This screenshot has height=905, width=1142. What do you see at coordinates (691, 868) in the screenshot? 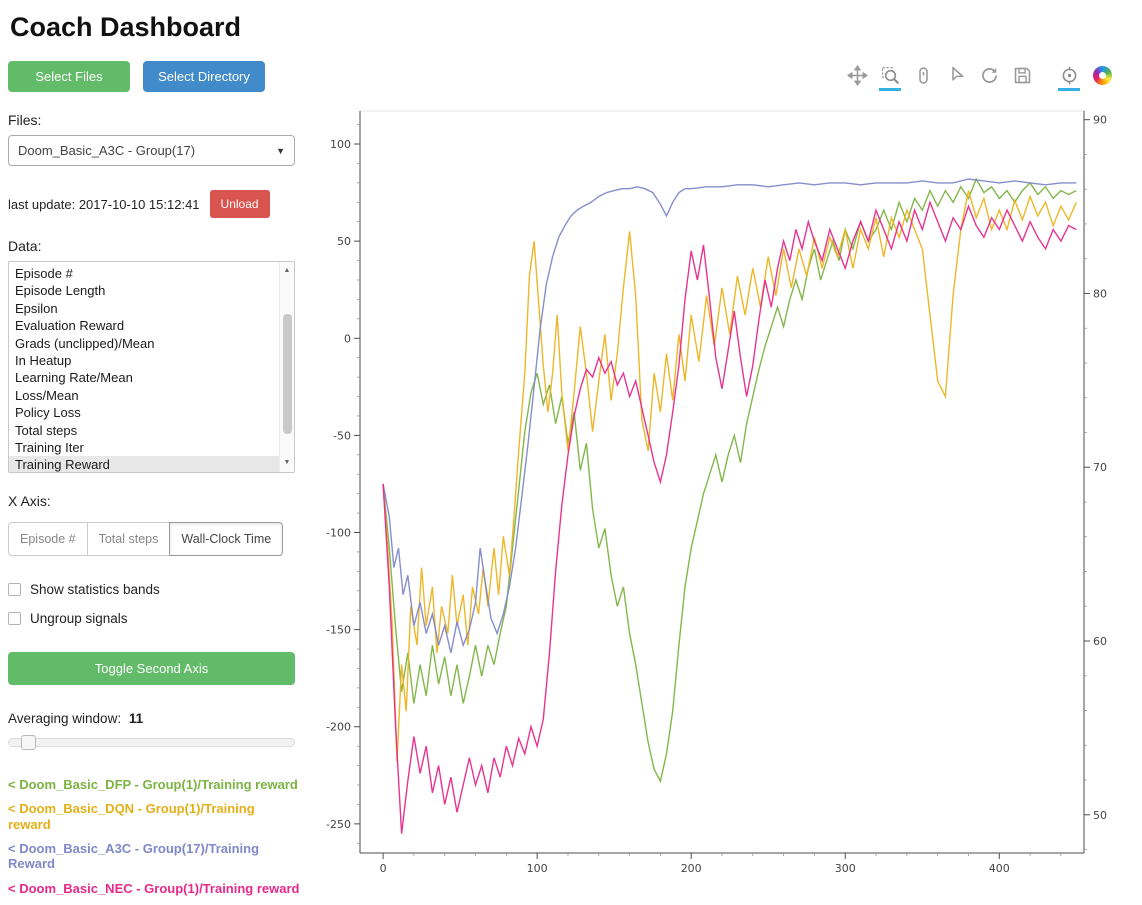
I see `svg-text: 200` at bounding box center [691, 868].